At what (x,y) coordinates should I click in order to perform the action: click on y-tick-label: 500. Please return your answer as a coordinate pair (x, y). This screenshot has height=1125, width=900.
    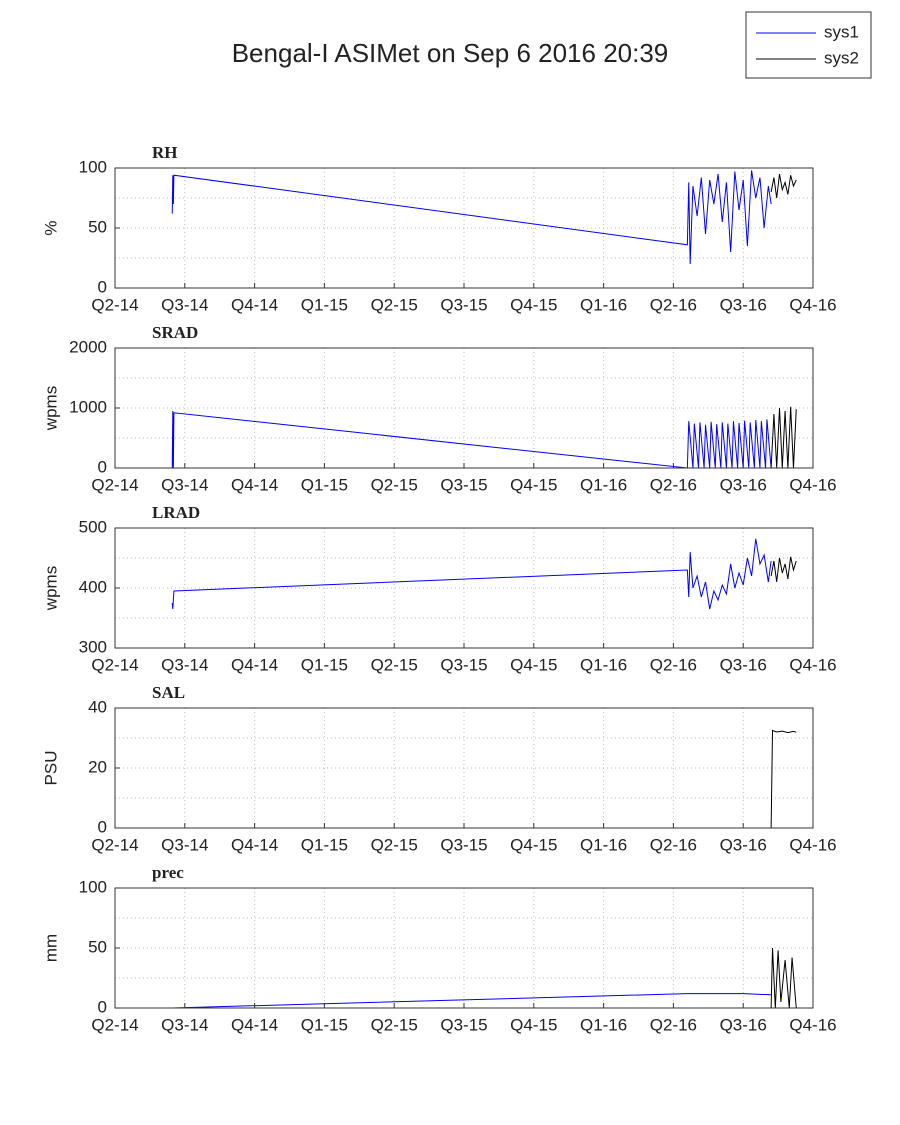
    Looking at the image, I should click on (93, 526).